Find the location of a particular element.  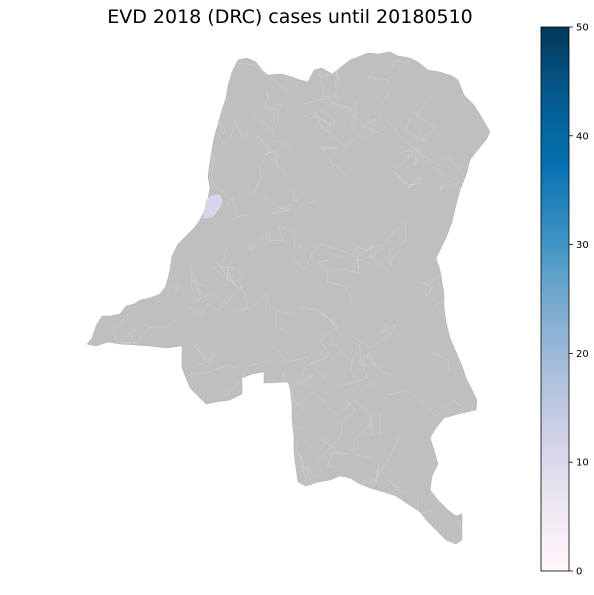

highlighted-health-zone is located at coordinates (213, 206).